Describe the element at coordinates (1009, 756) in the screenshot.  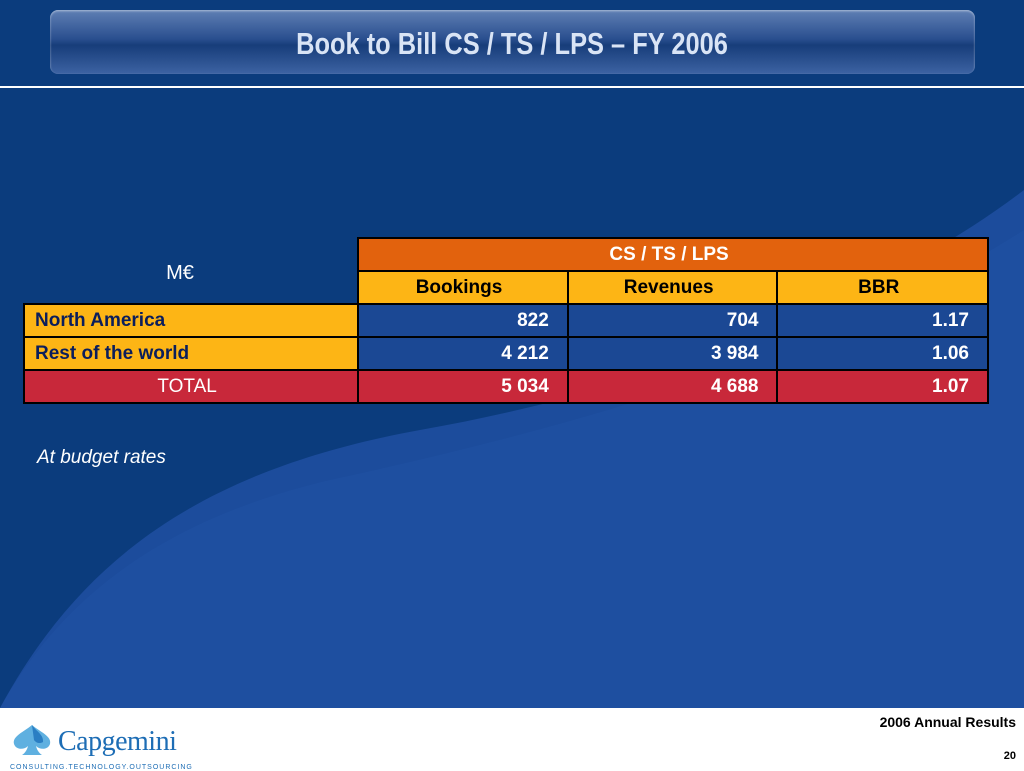
I see `page-number: 20` at that location.